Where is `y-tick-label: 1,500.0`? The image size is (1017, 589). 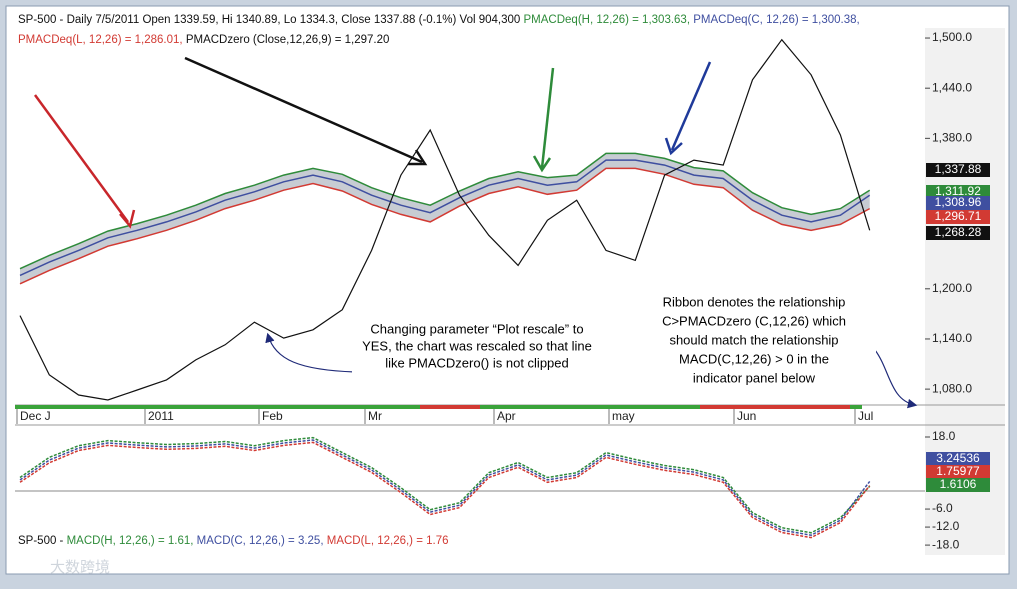 y-tick-label: 1,500.0 is located at coordinates (952, 37).